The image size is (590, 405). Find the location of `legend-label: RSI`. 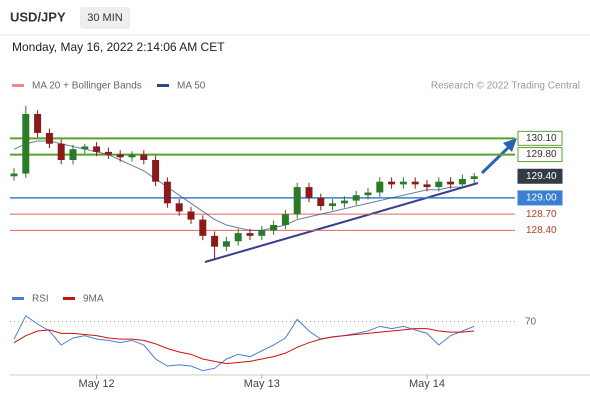

legend-label: RSI is located at coordinates (40, 299).